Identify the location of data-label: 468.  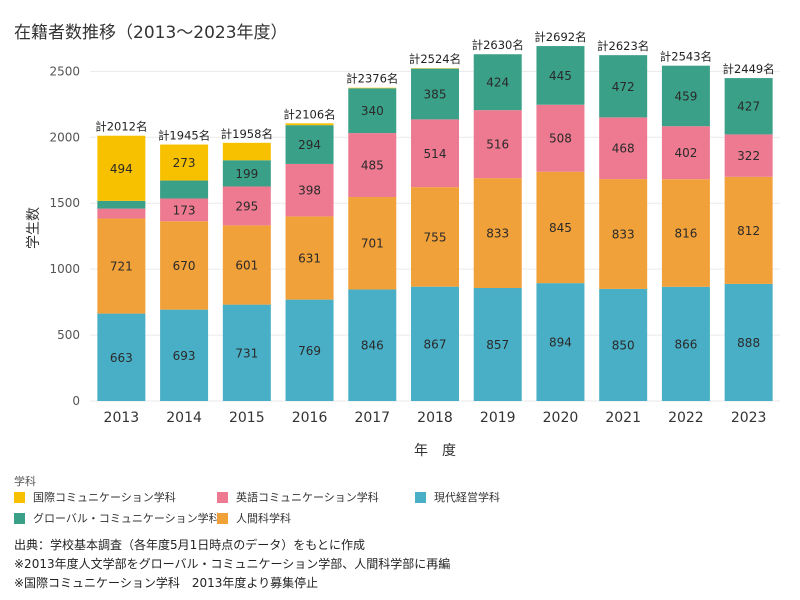
(623, 149).